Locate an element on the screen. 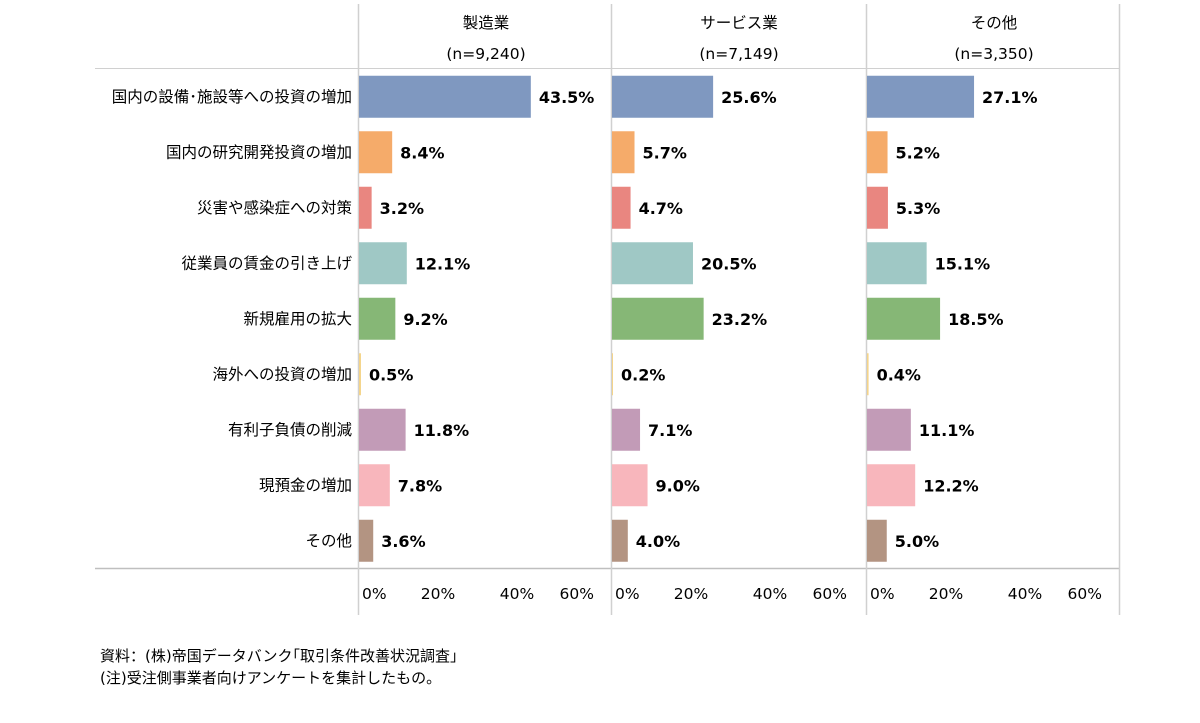 The height and width of the screenshot is (723, 1200). data-label: 12.2% is located at coordinates (951, 485).